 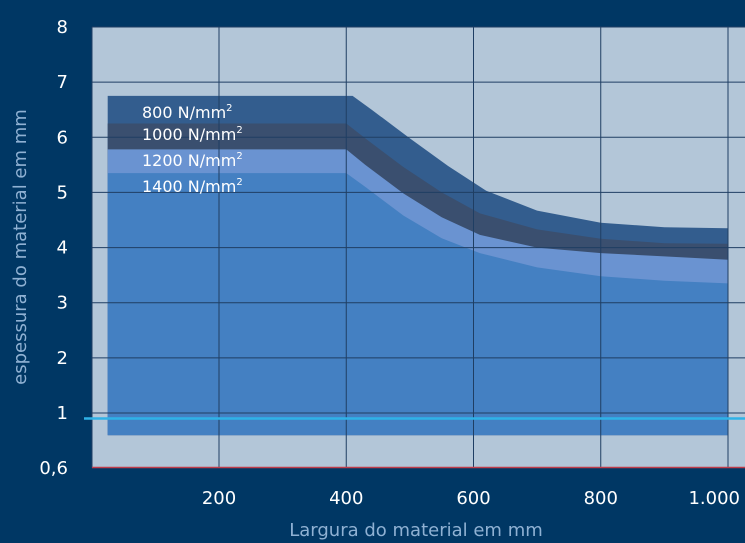 What do you see at coordinates (219, 498) in the screenshot?
I see `x-tick-label-1: 200` at bounding box center [219, 498].